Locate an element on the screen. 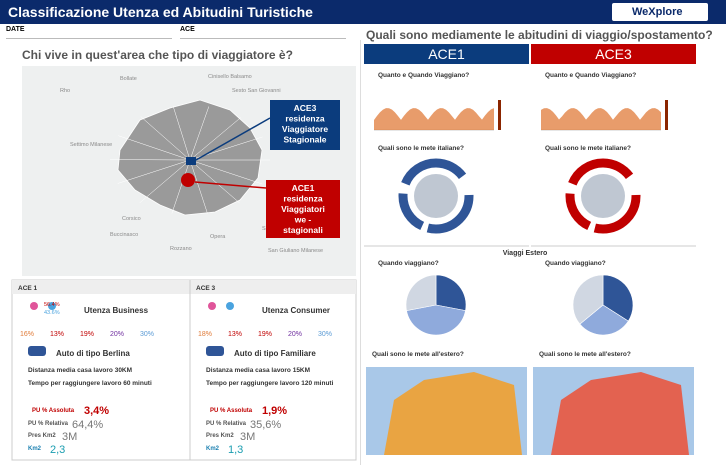 The image size is (726, 472). pres-label: Pres Km2 is located at coordinates (42, 436).